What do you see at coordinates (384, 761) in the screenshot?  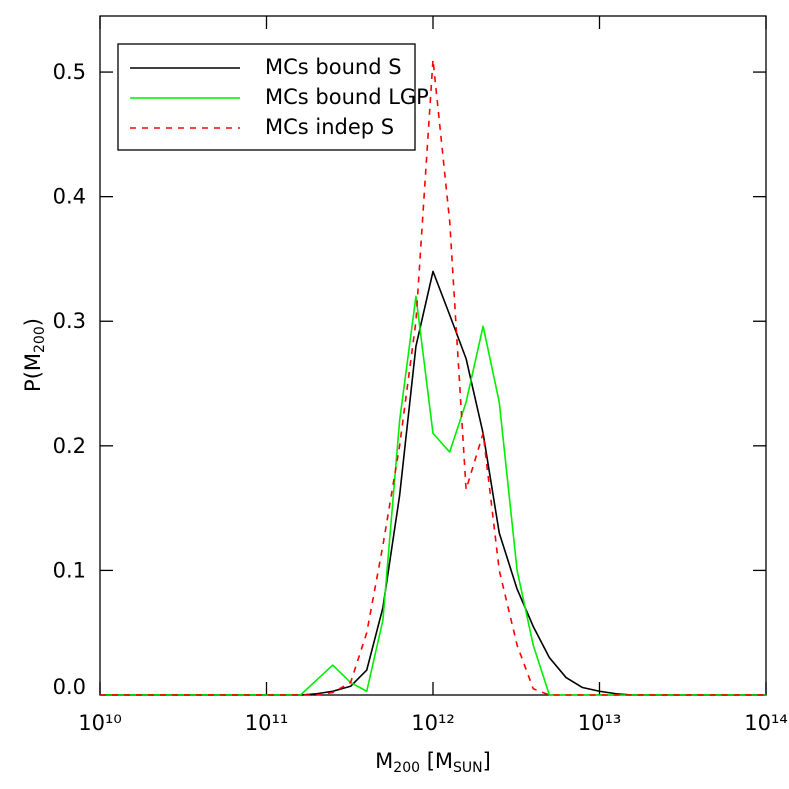 I see `x-axis-label-part: M` at bounding box center [384, 761].